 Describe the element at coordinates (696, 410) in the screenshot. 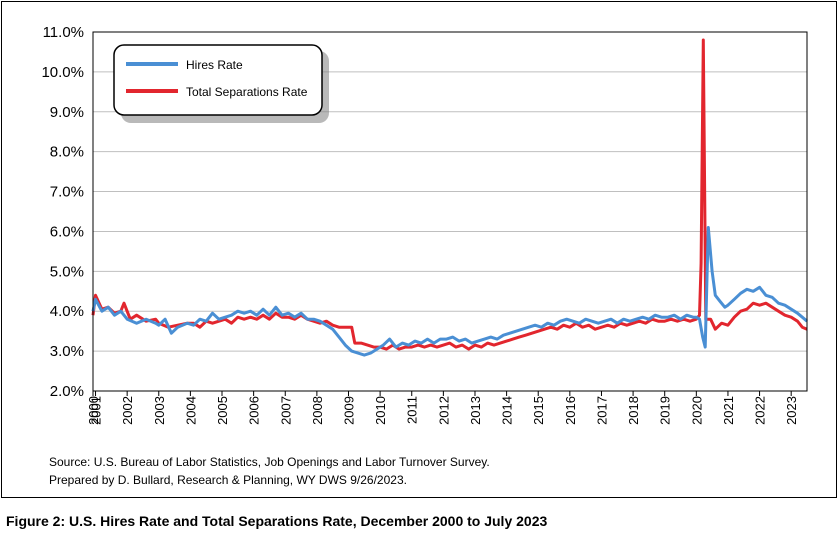

I see `x-tick-label: 2020` at that location.